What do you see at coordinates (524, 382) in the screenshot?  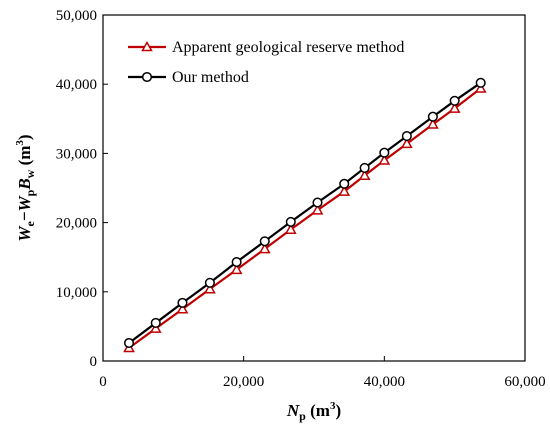 I see `x-tick-label: 60,000` at bounding box center [524, 382].